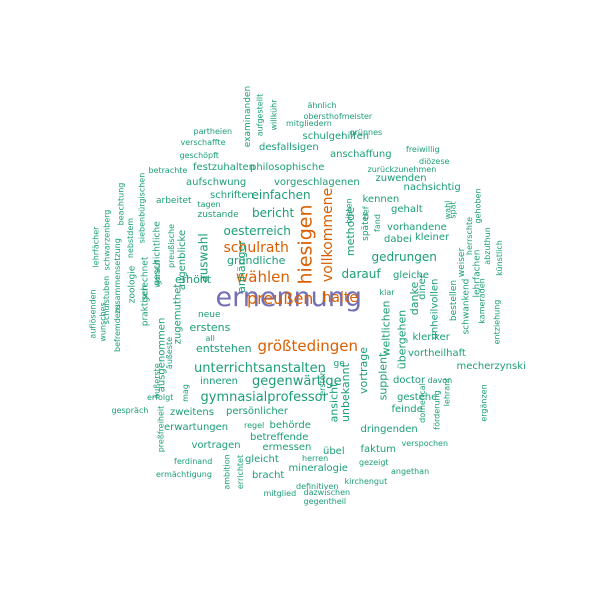 The height and width of the screenshot is (600, 600). I want to click on word-vortrage: vortrage, so click(363, 370).